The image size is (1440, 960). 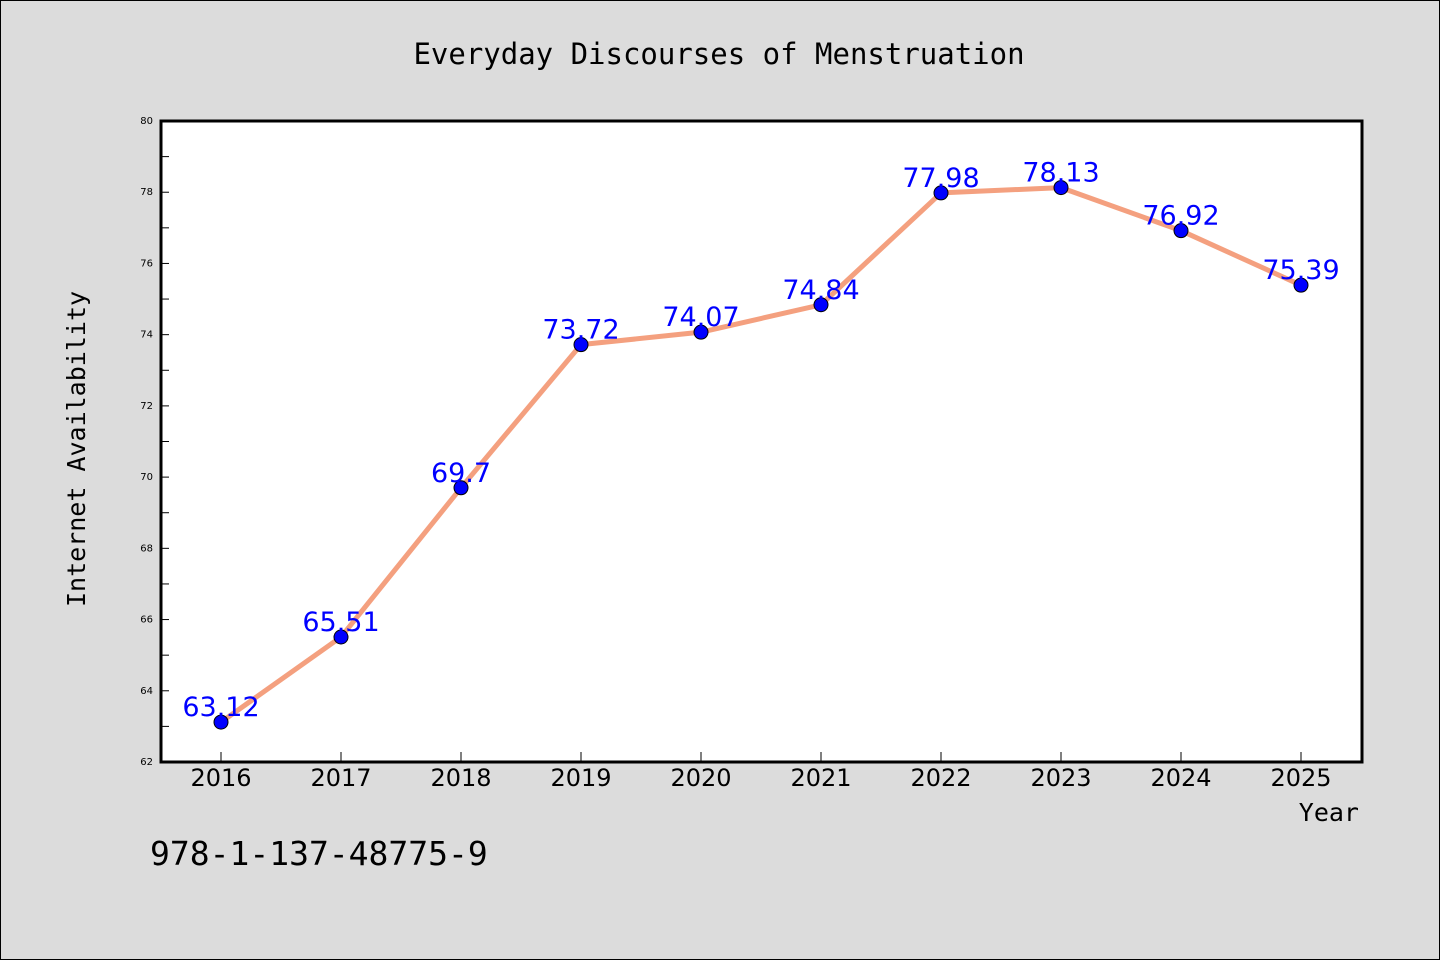 What do you see at coordinates (820, 778) in the screenshot?
I see `x-tick-label: 2021` at bounding box center [820, 778].